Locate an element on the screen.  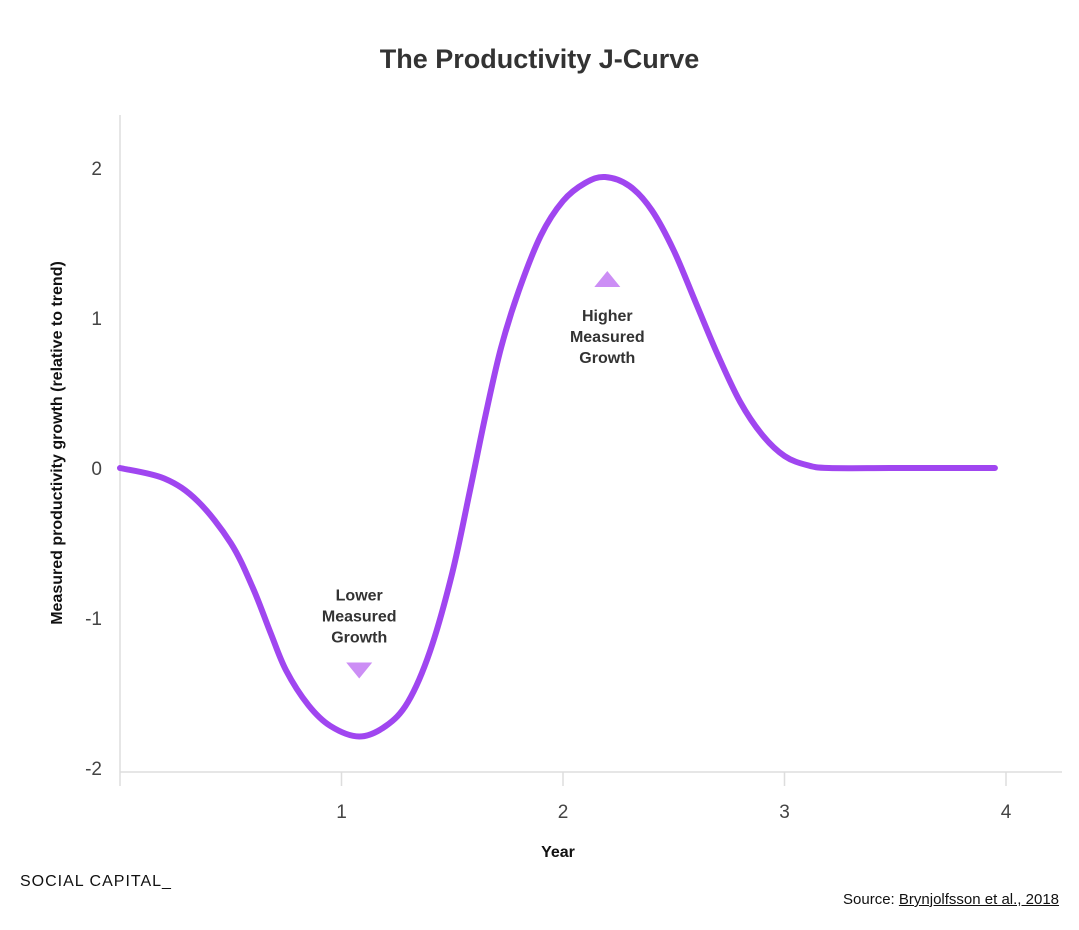
annotation-text: Lower is located at coordinates (359, 596).